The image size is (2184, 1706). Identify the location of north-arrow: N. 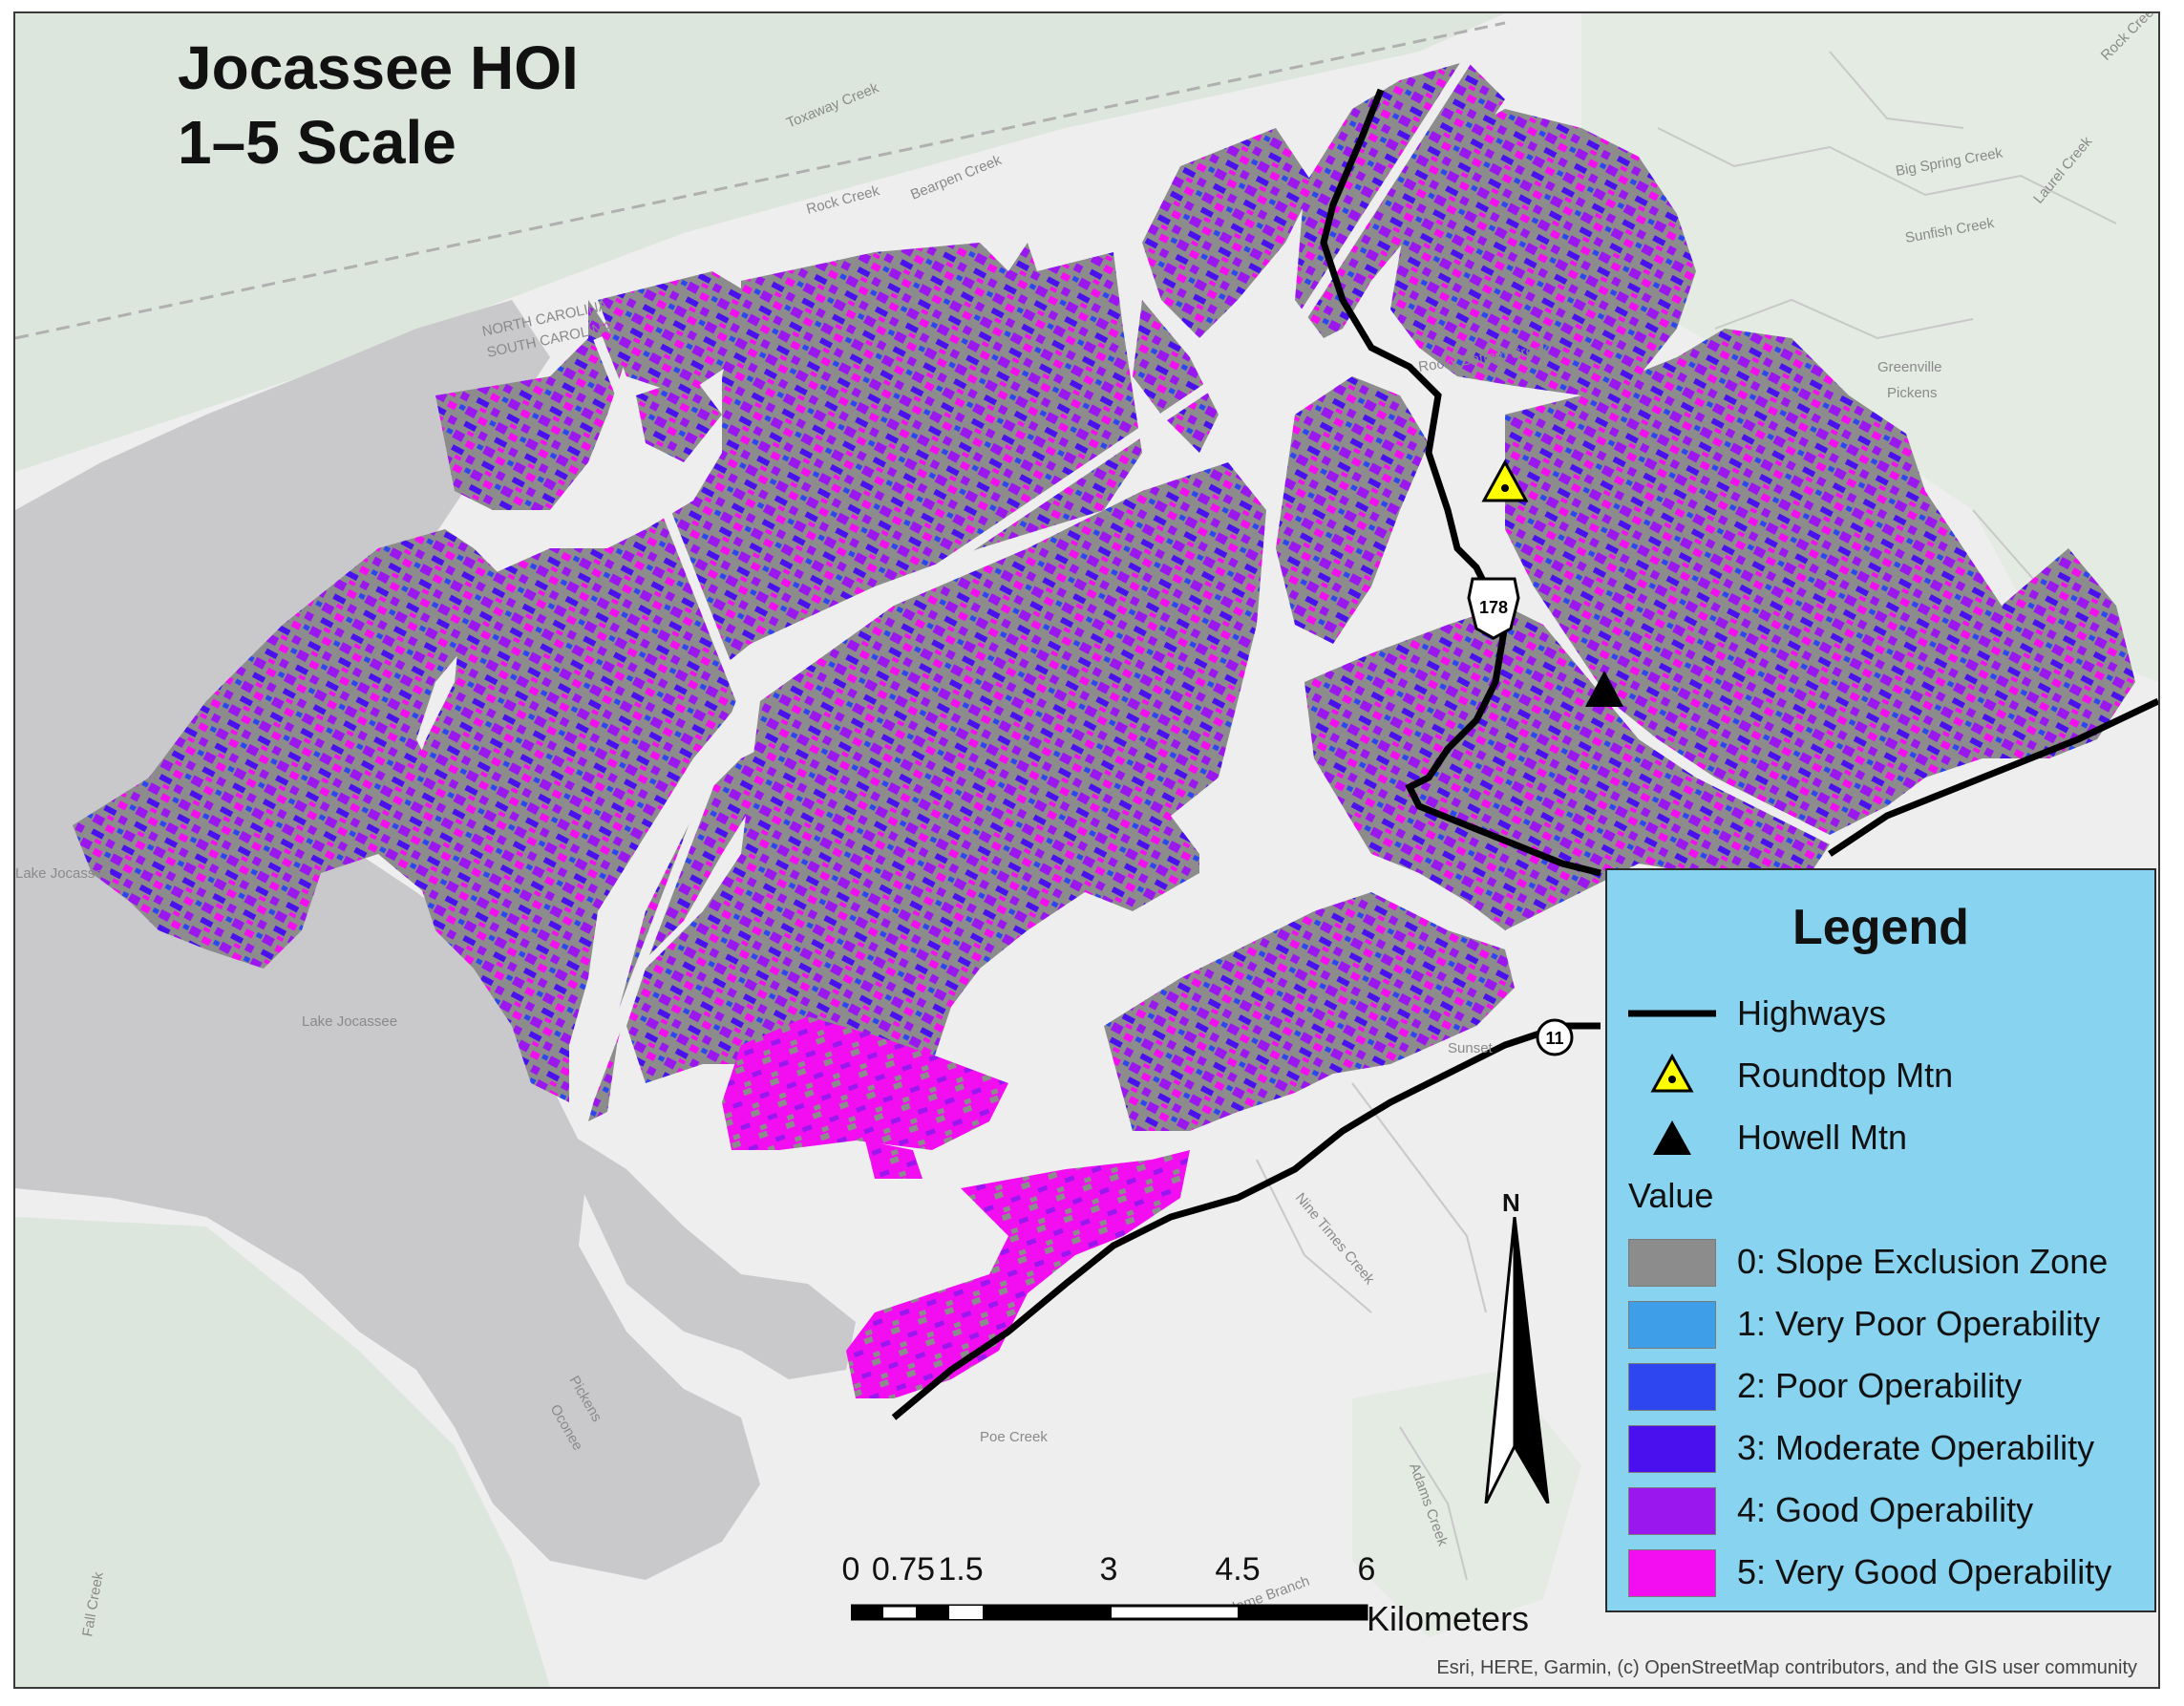
(1515, 1345).